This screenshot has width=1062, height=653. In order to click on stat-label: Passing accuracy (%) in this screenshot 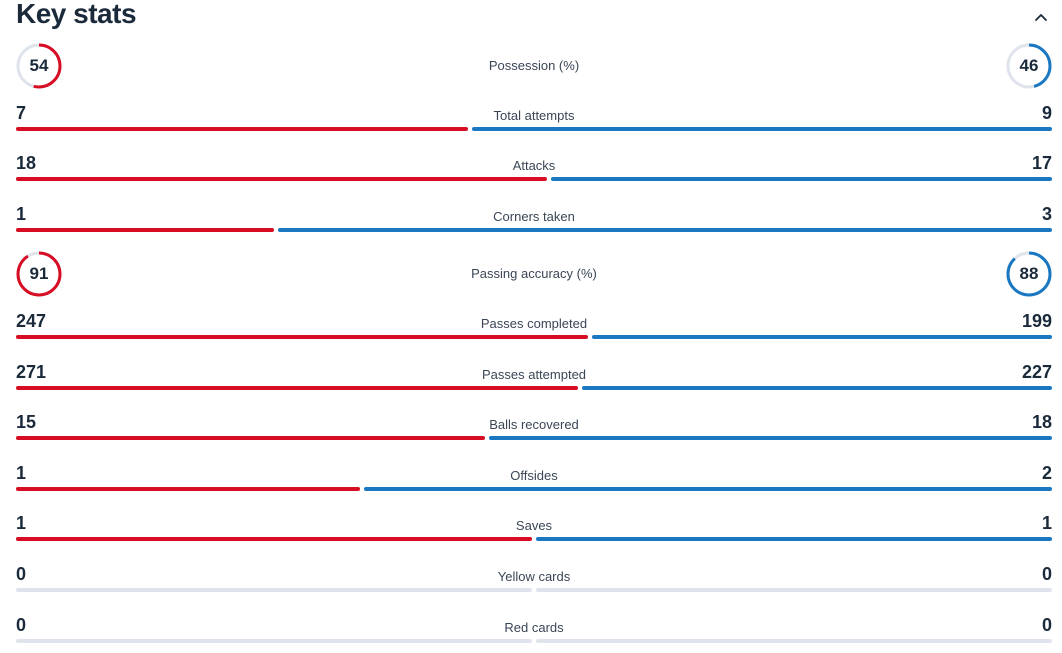, I will do `click(534, 273)`.